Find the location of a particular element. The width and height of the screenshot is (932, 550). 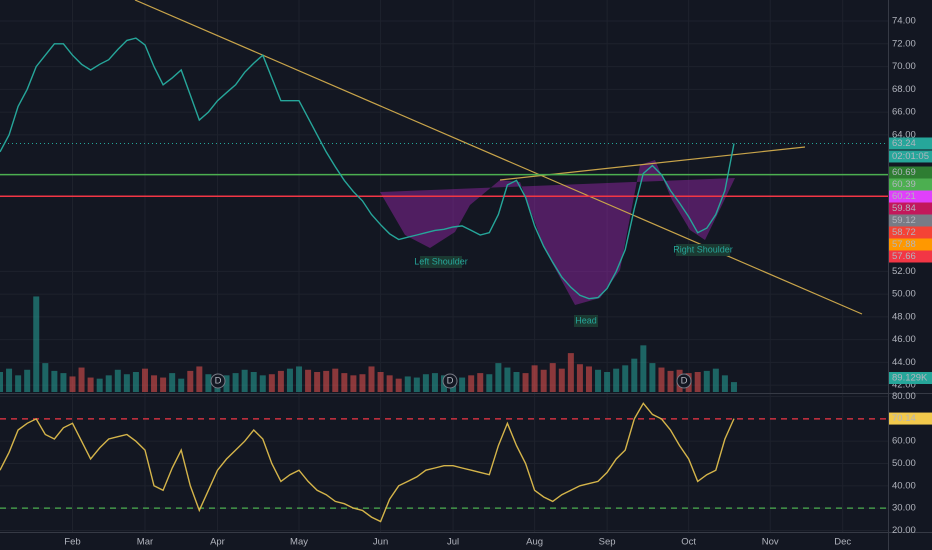

annotation: Head is located at coordinates (586, 320).